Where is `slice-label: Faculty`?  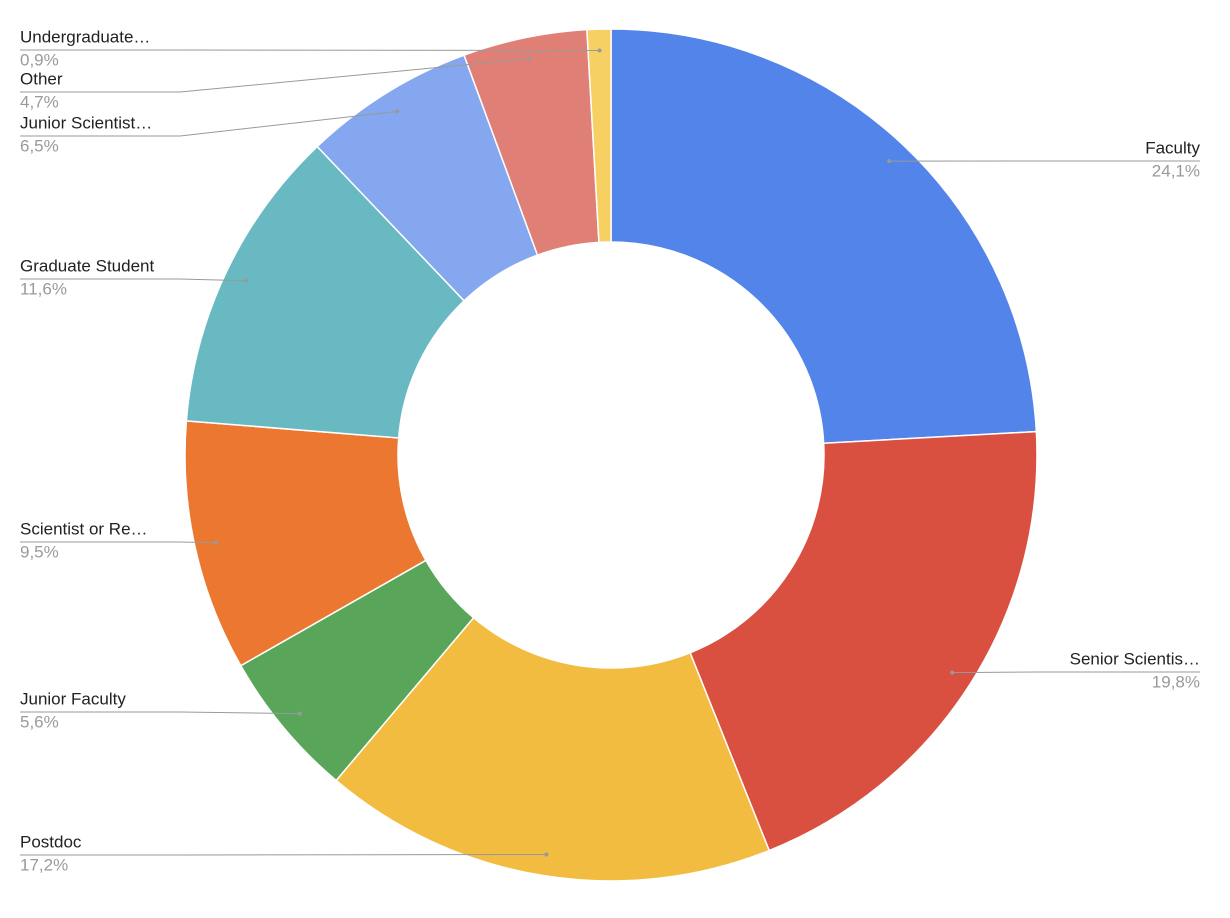
slice-label: Faculty is located at coordinates (1172, 147).